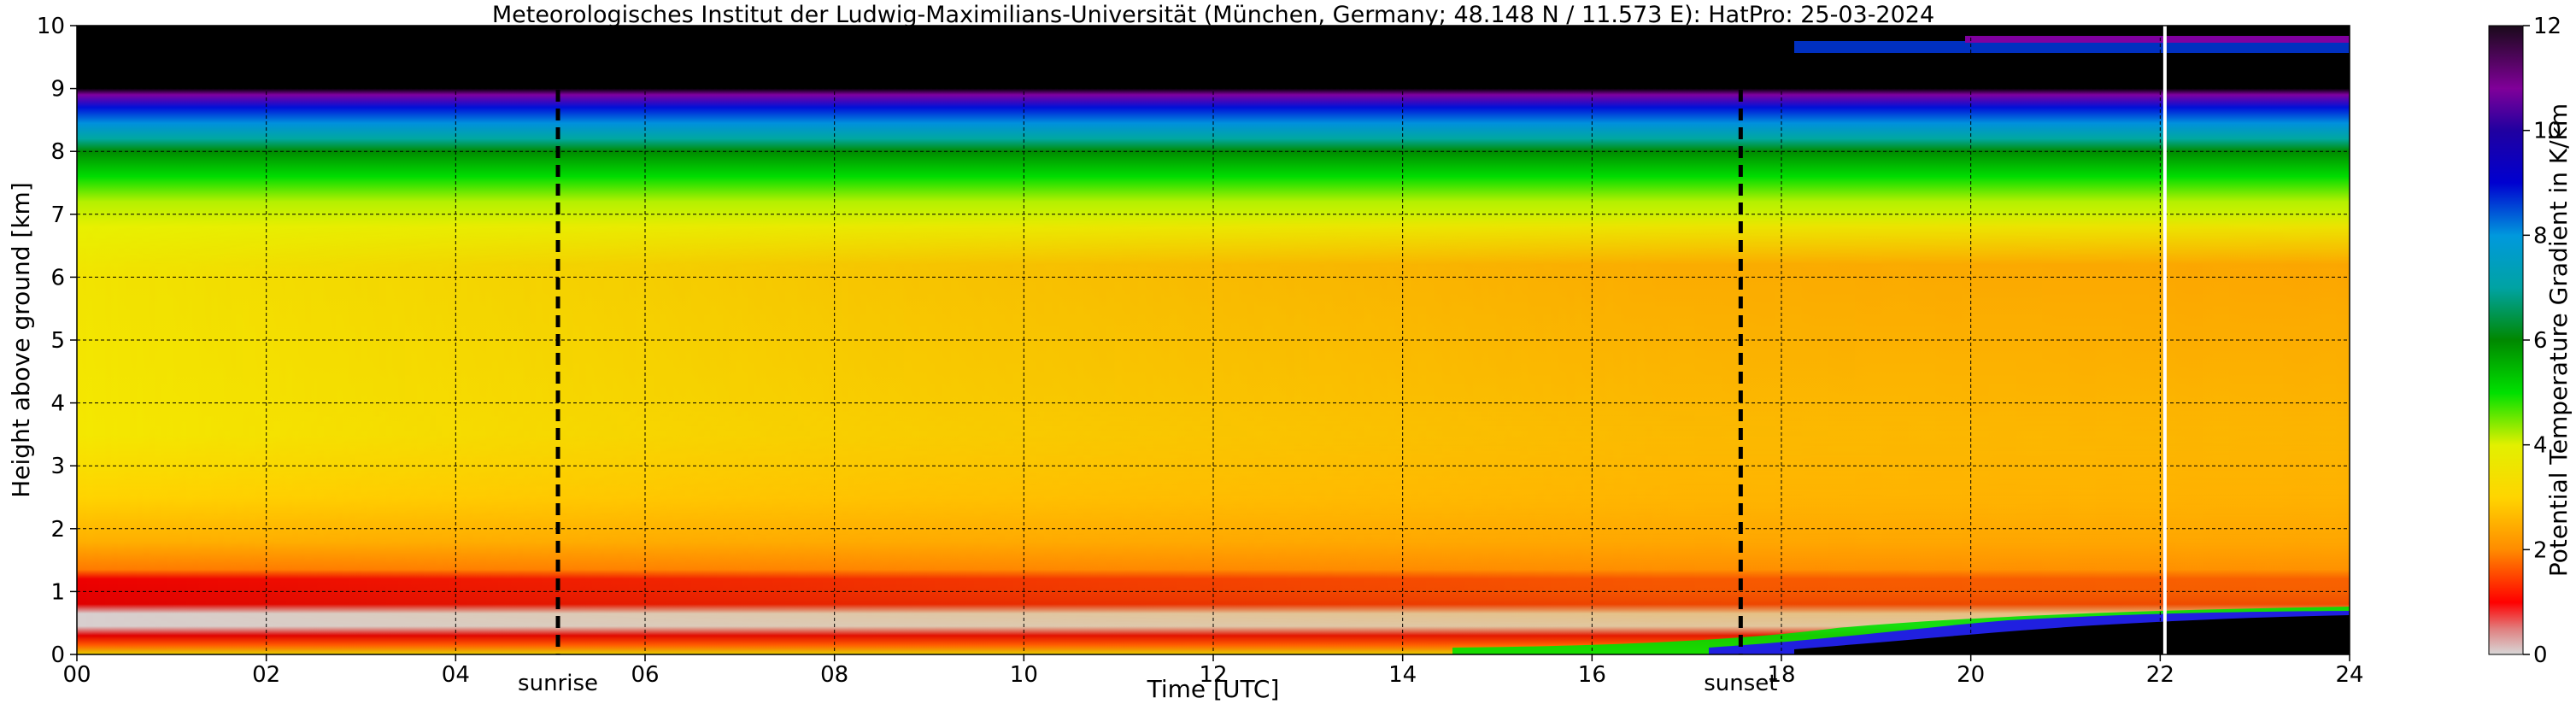 The height and width of the screenshot is (704, 2576). Describe the element at coordinates (57, 592) in the screenshot. I see `y-tick-label: 1` at that location.